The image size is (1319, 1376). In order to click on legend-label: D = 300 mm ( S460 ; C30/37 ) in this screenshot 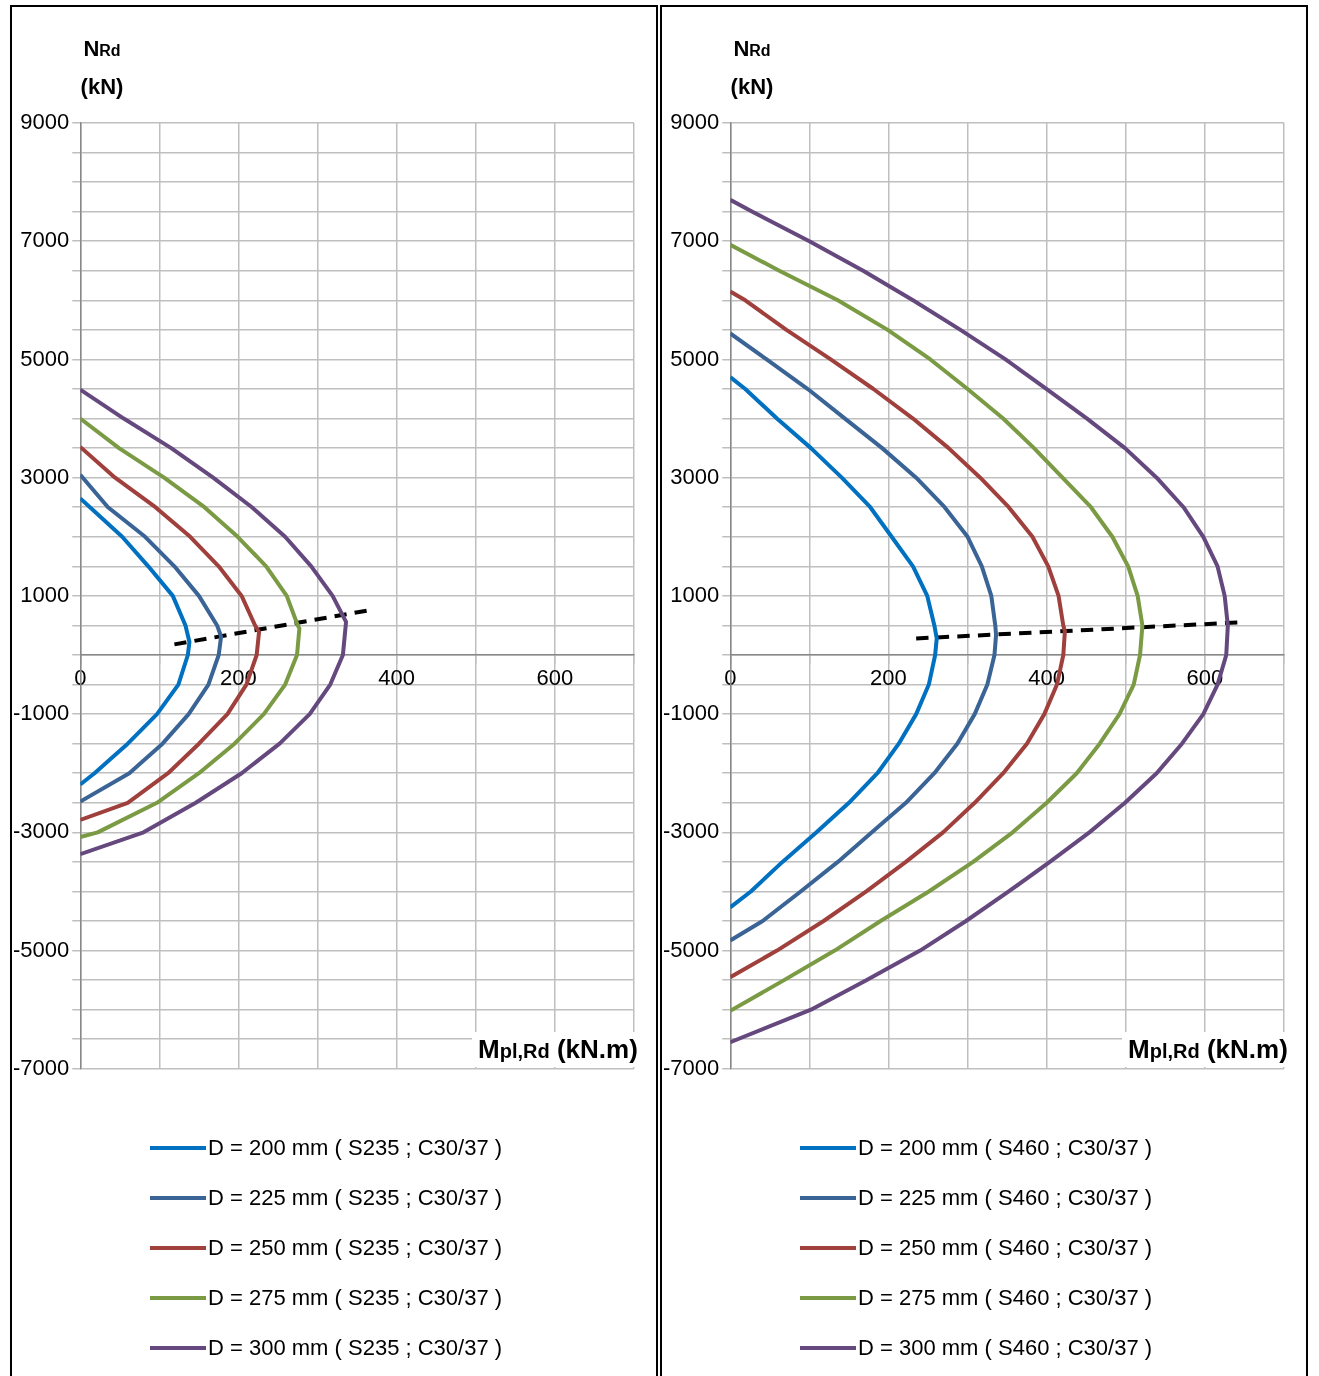, I will do `click(1005, 1348)`.